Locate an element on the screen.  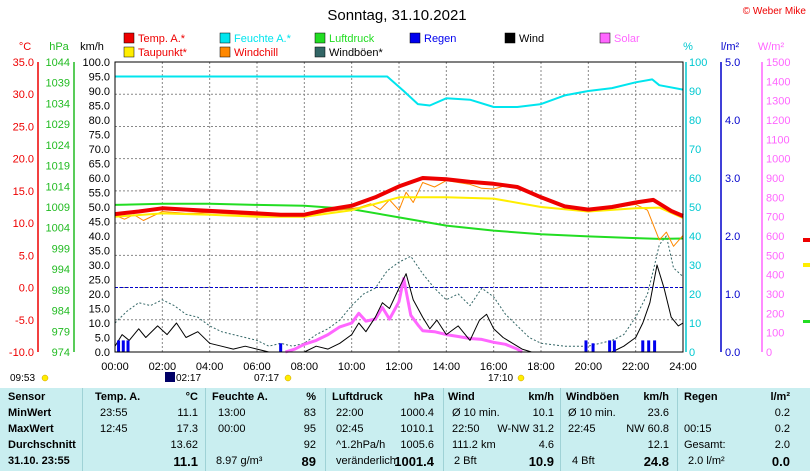
pressure-tick: 1034 is located at coordinates (58, 104).